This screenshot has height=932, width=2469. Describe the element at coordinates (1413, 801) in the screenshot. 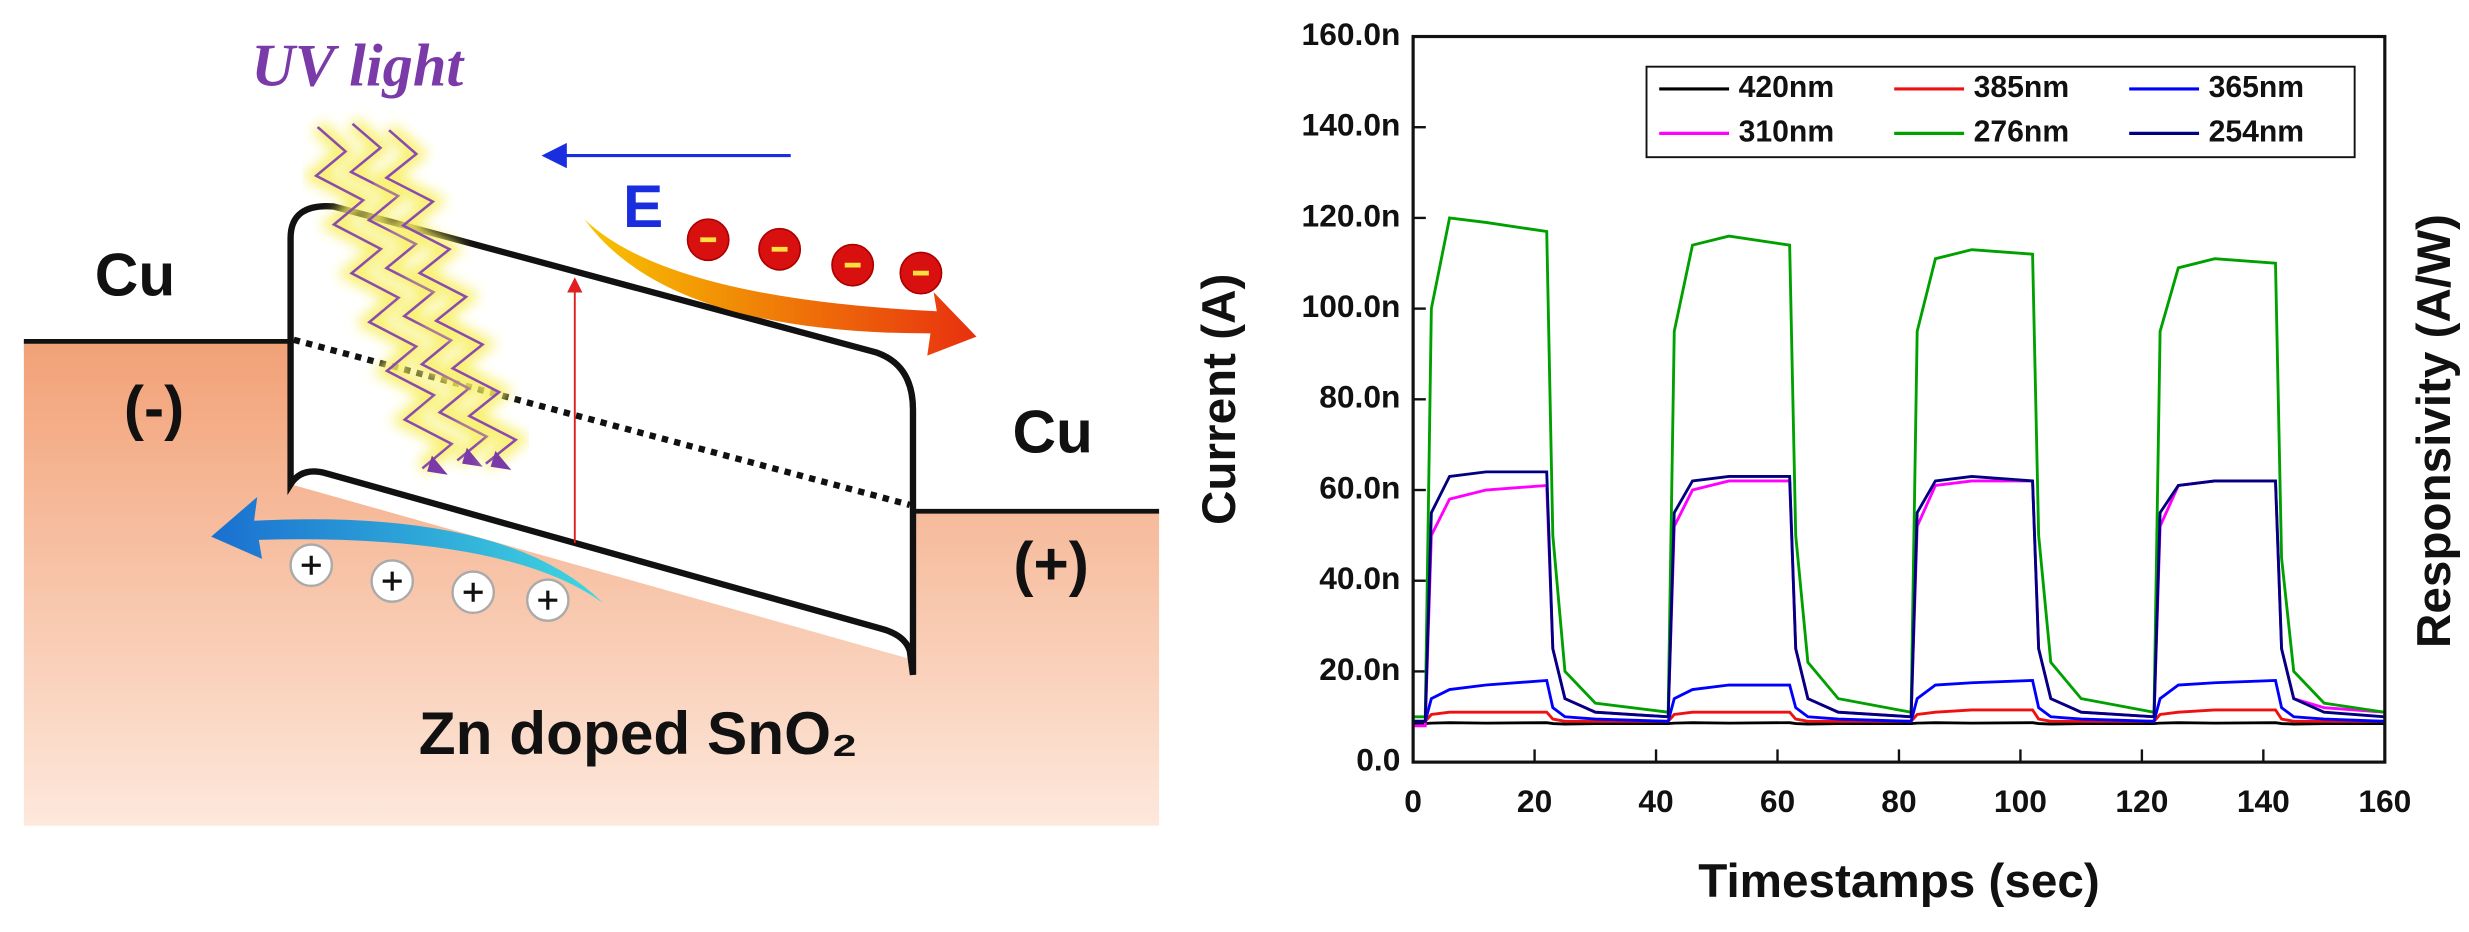

I see `x-tick-label: 0` at that location.